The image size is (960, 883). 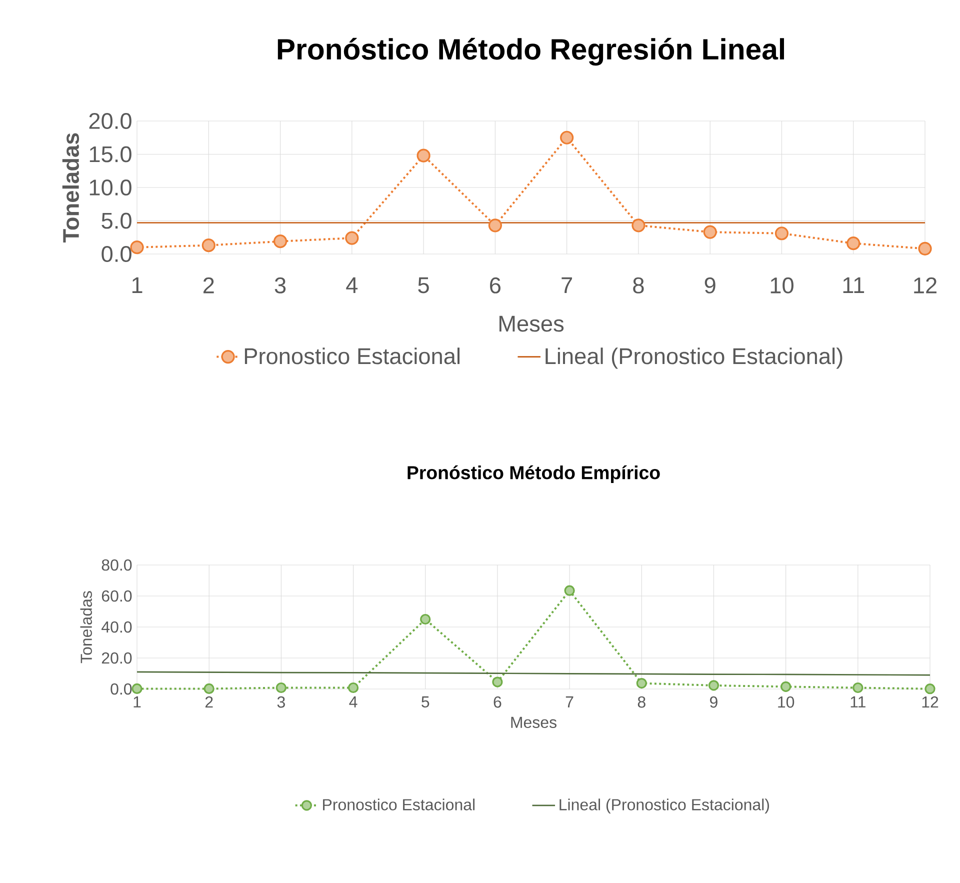 I want to click on chart-title: Pronóstico Método Regresión Lineal, so click(x=531, y=52).